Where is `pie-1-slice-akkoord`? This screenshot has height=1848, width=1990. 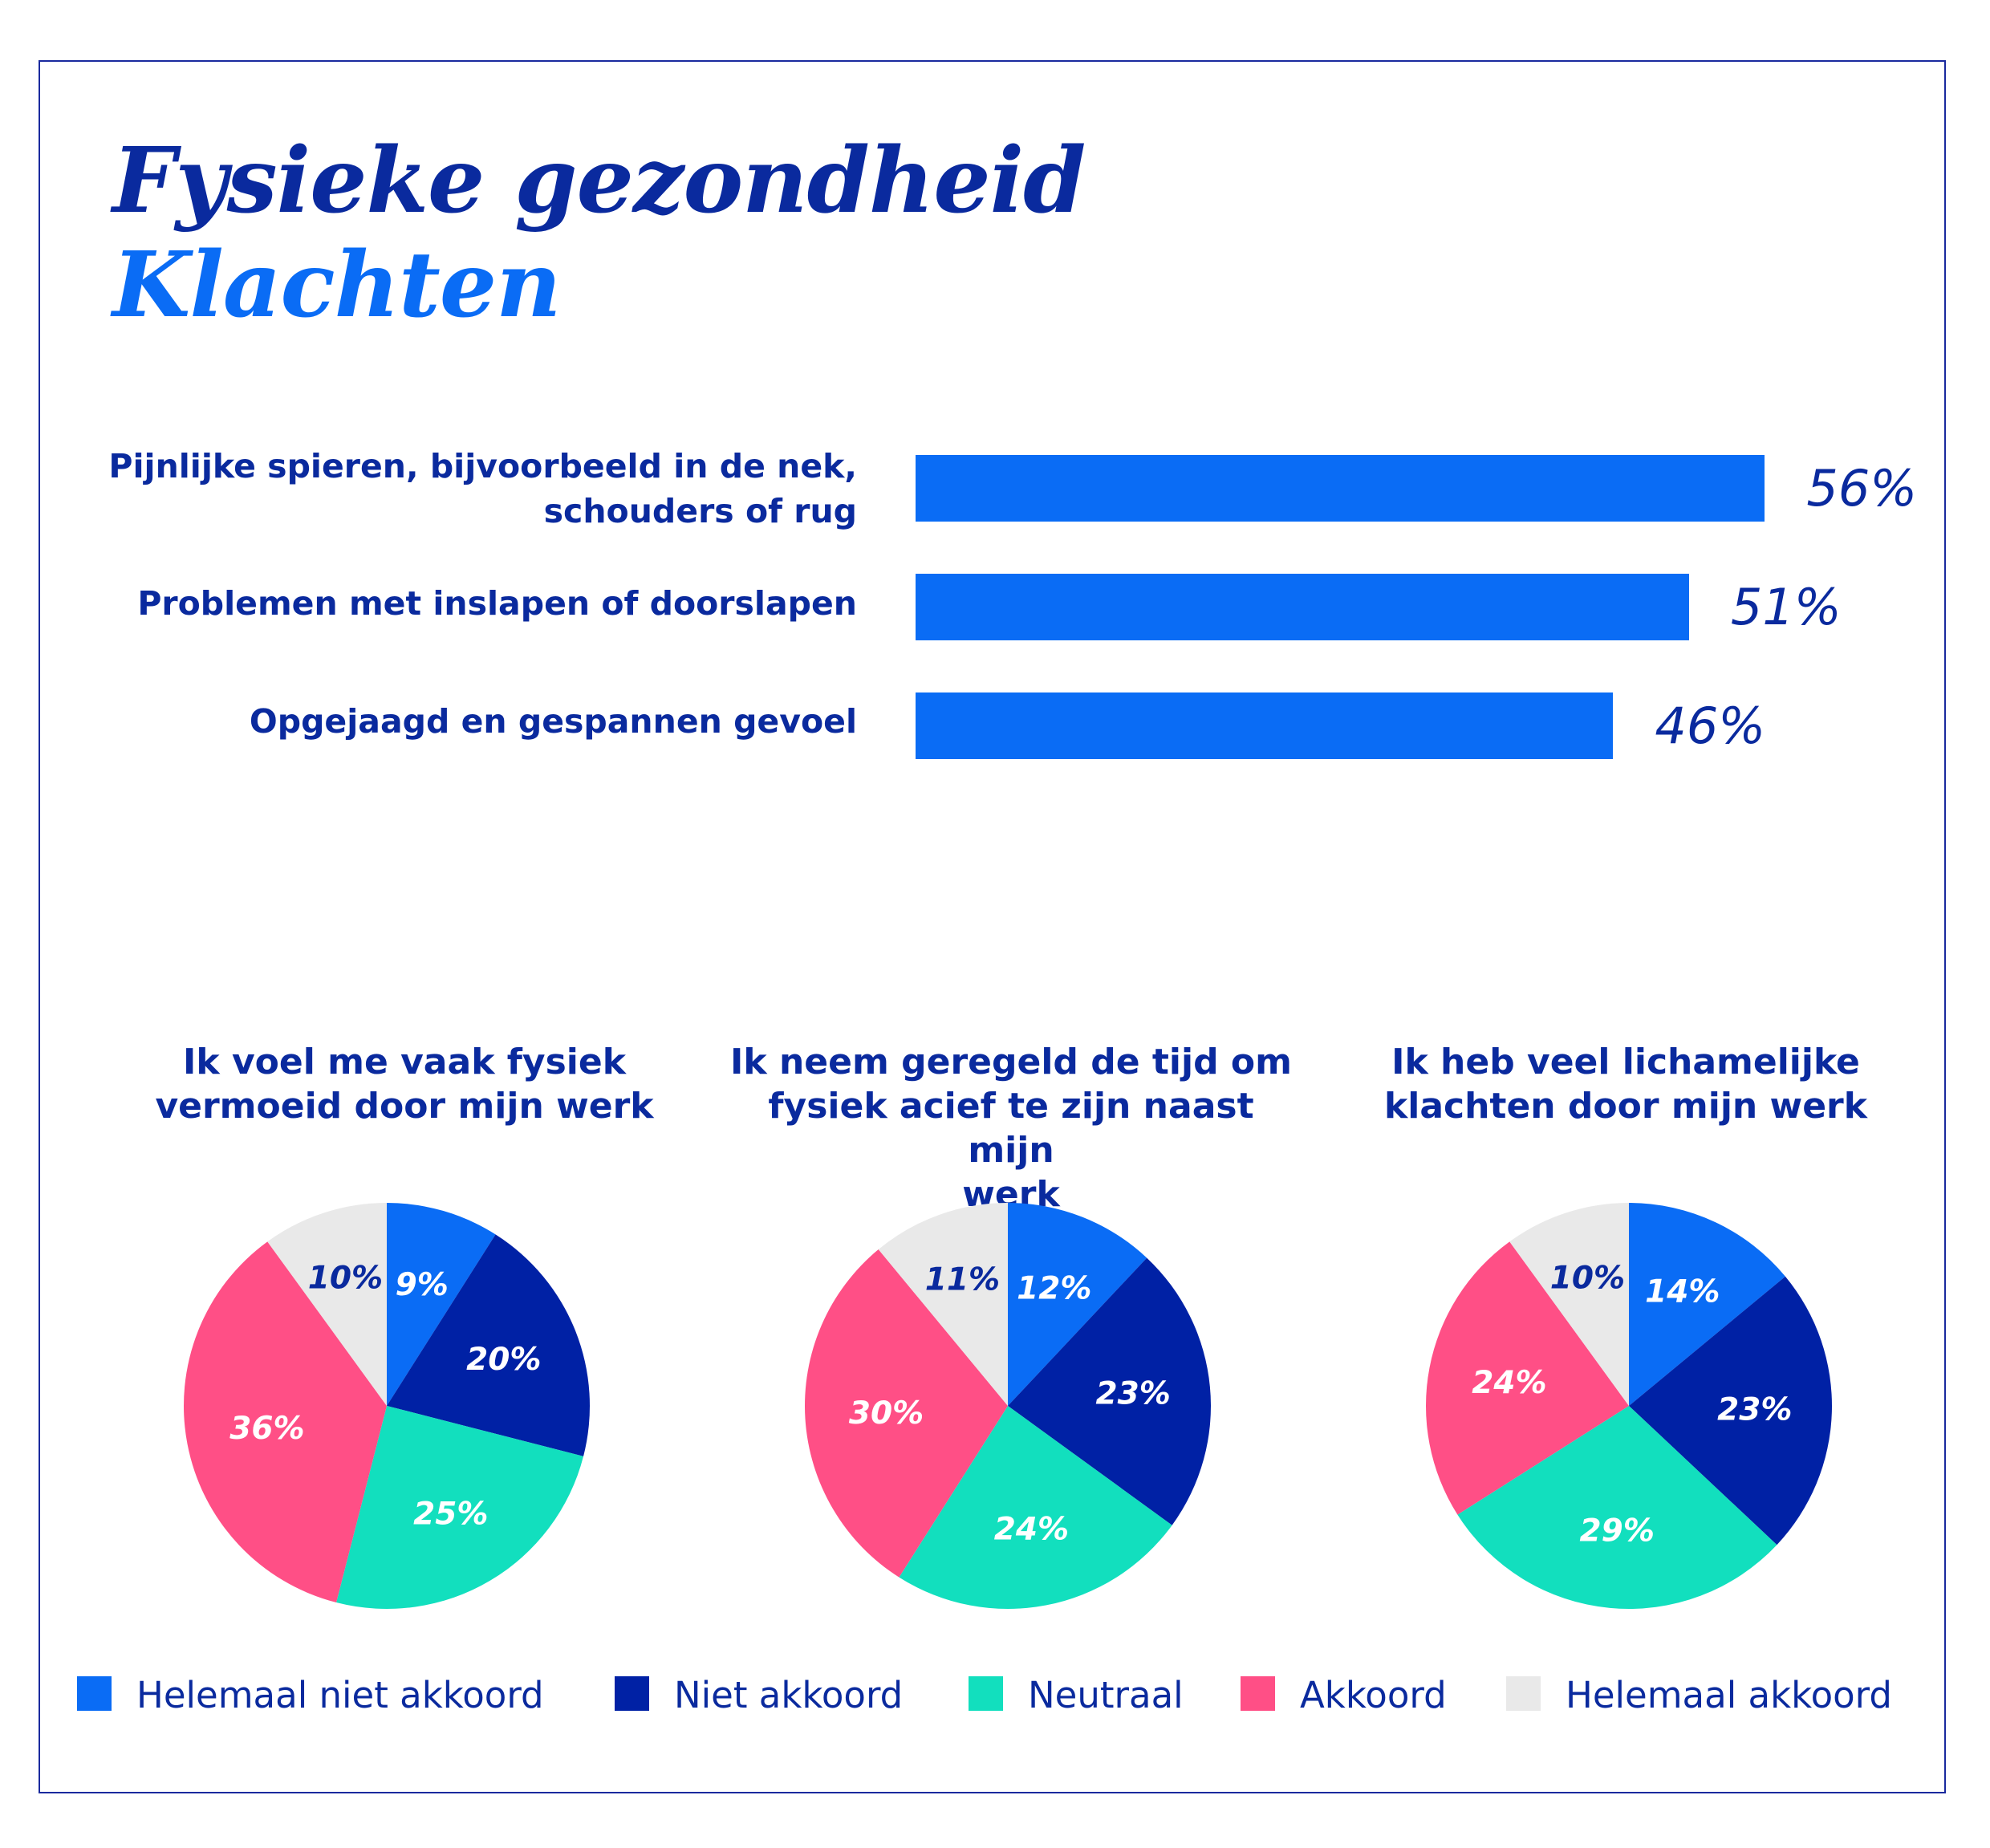
pie-1-slice-akkoord is located at coordinates (285, 1422).